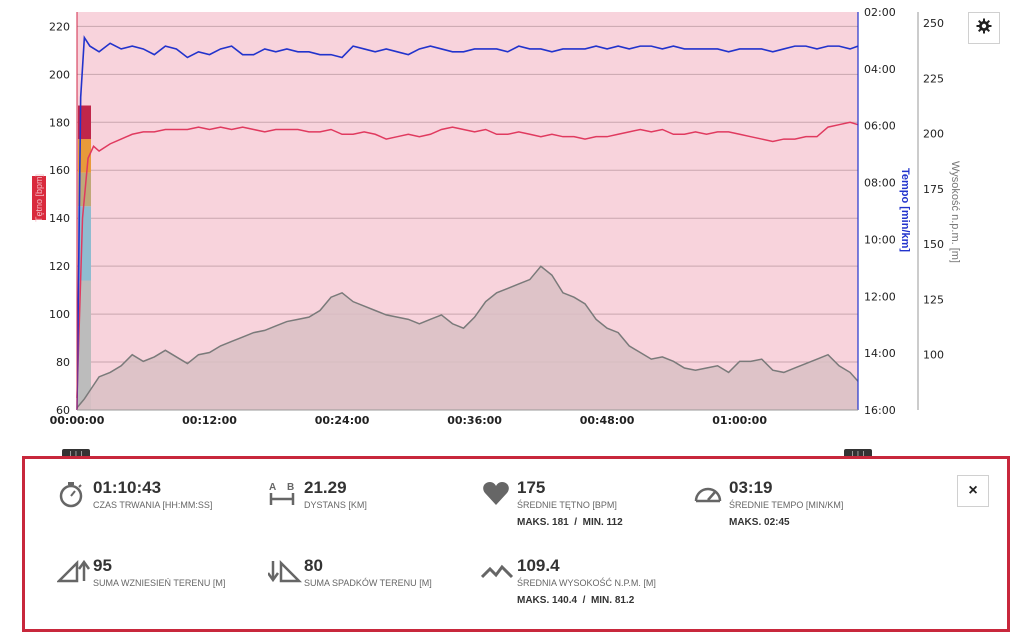 The image size is (1024, 634). Describe the element at coordinates (933, 355) in the screenshot. I see `elevation-tick-label: 100` at that location.